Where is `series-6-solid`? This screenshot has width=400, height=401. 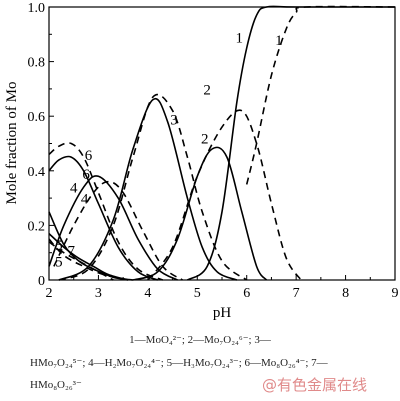
series-6-solid is located at coordinates (103, 218).